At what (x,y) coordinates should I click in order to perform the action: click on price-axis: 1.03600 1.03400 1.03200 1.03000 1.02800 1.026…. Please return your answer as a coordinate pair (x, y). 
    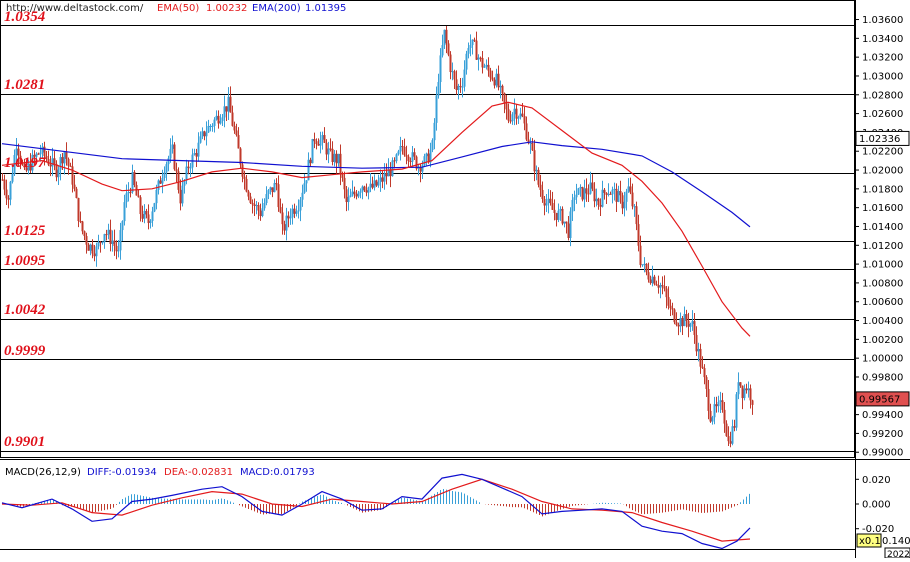
    Looking at the image, I should click on (882, 237).